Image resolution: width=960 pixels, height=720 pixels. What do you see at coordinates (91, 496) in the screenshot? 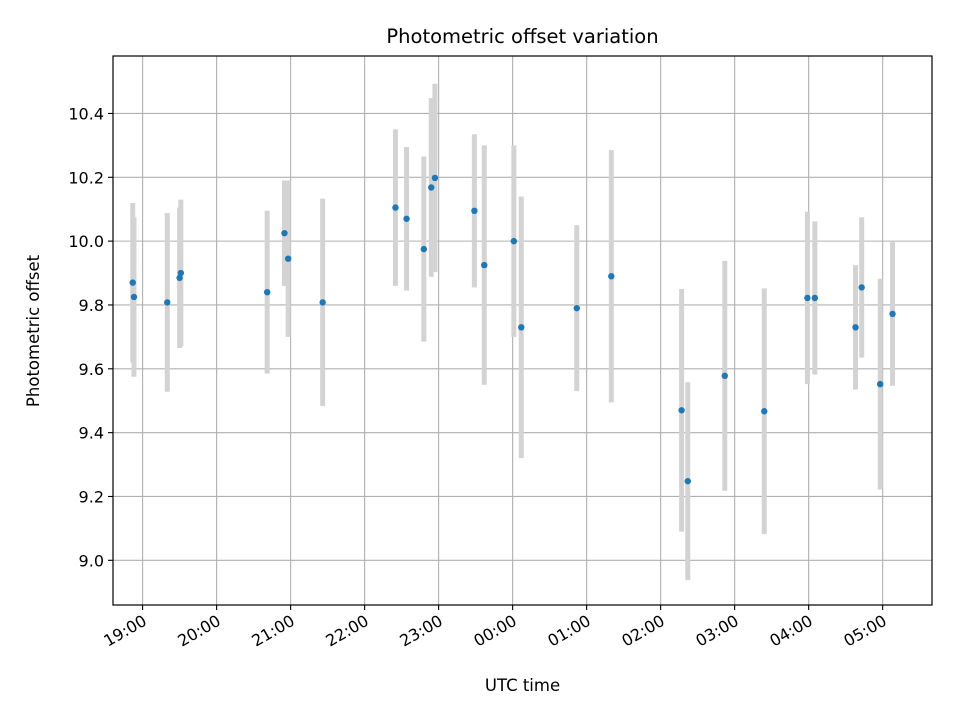
I see `y-tick-label: 9.2` at bounding box center [91, 496].